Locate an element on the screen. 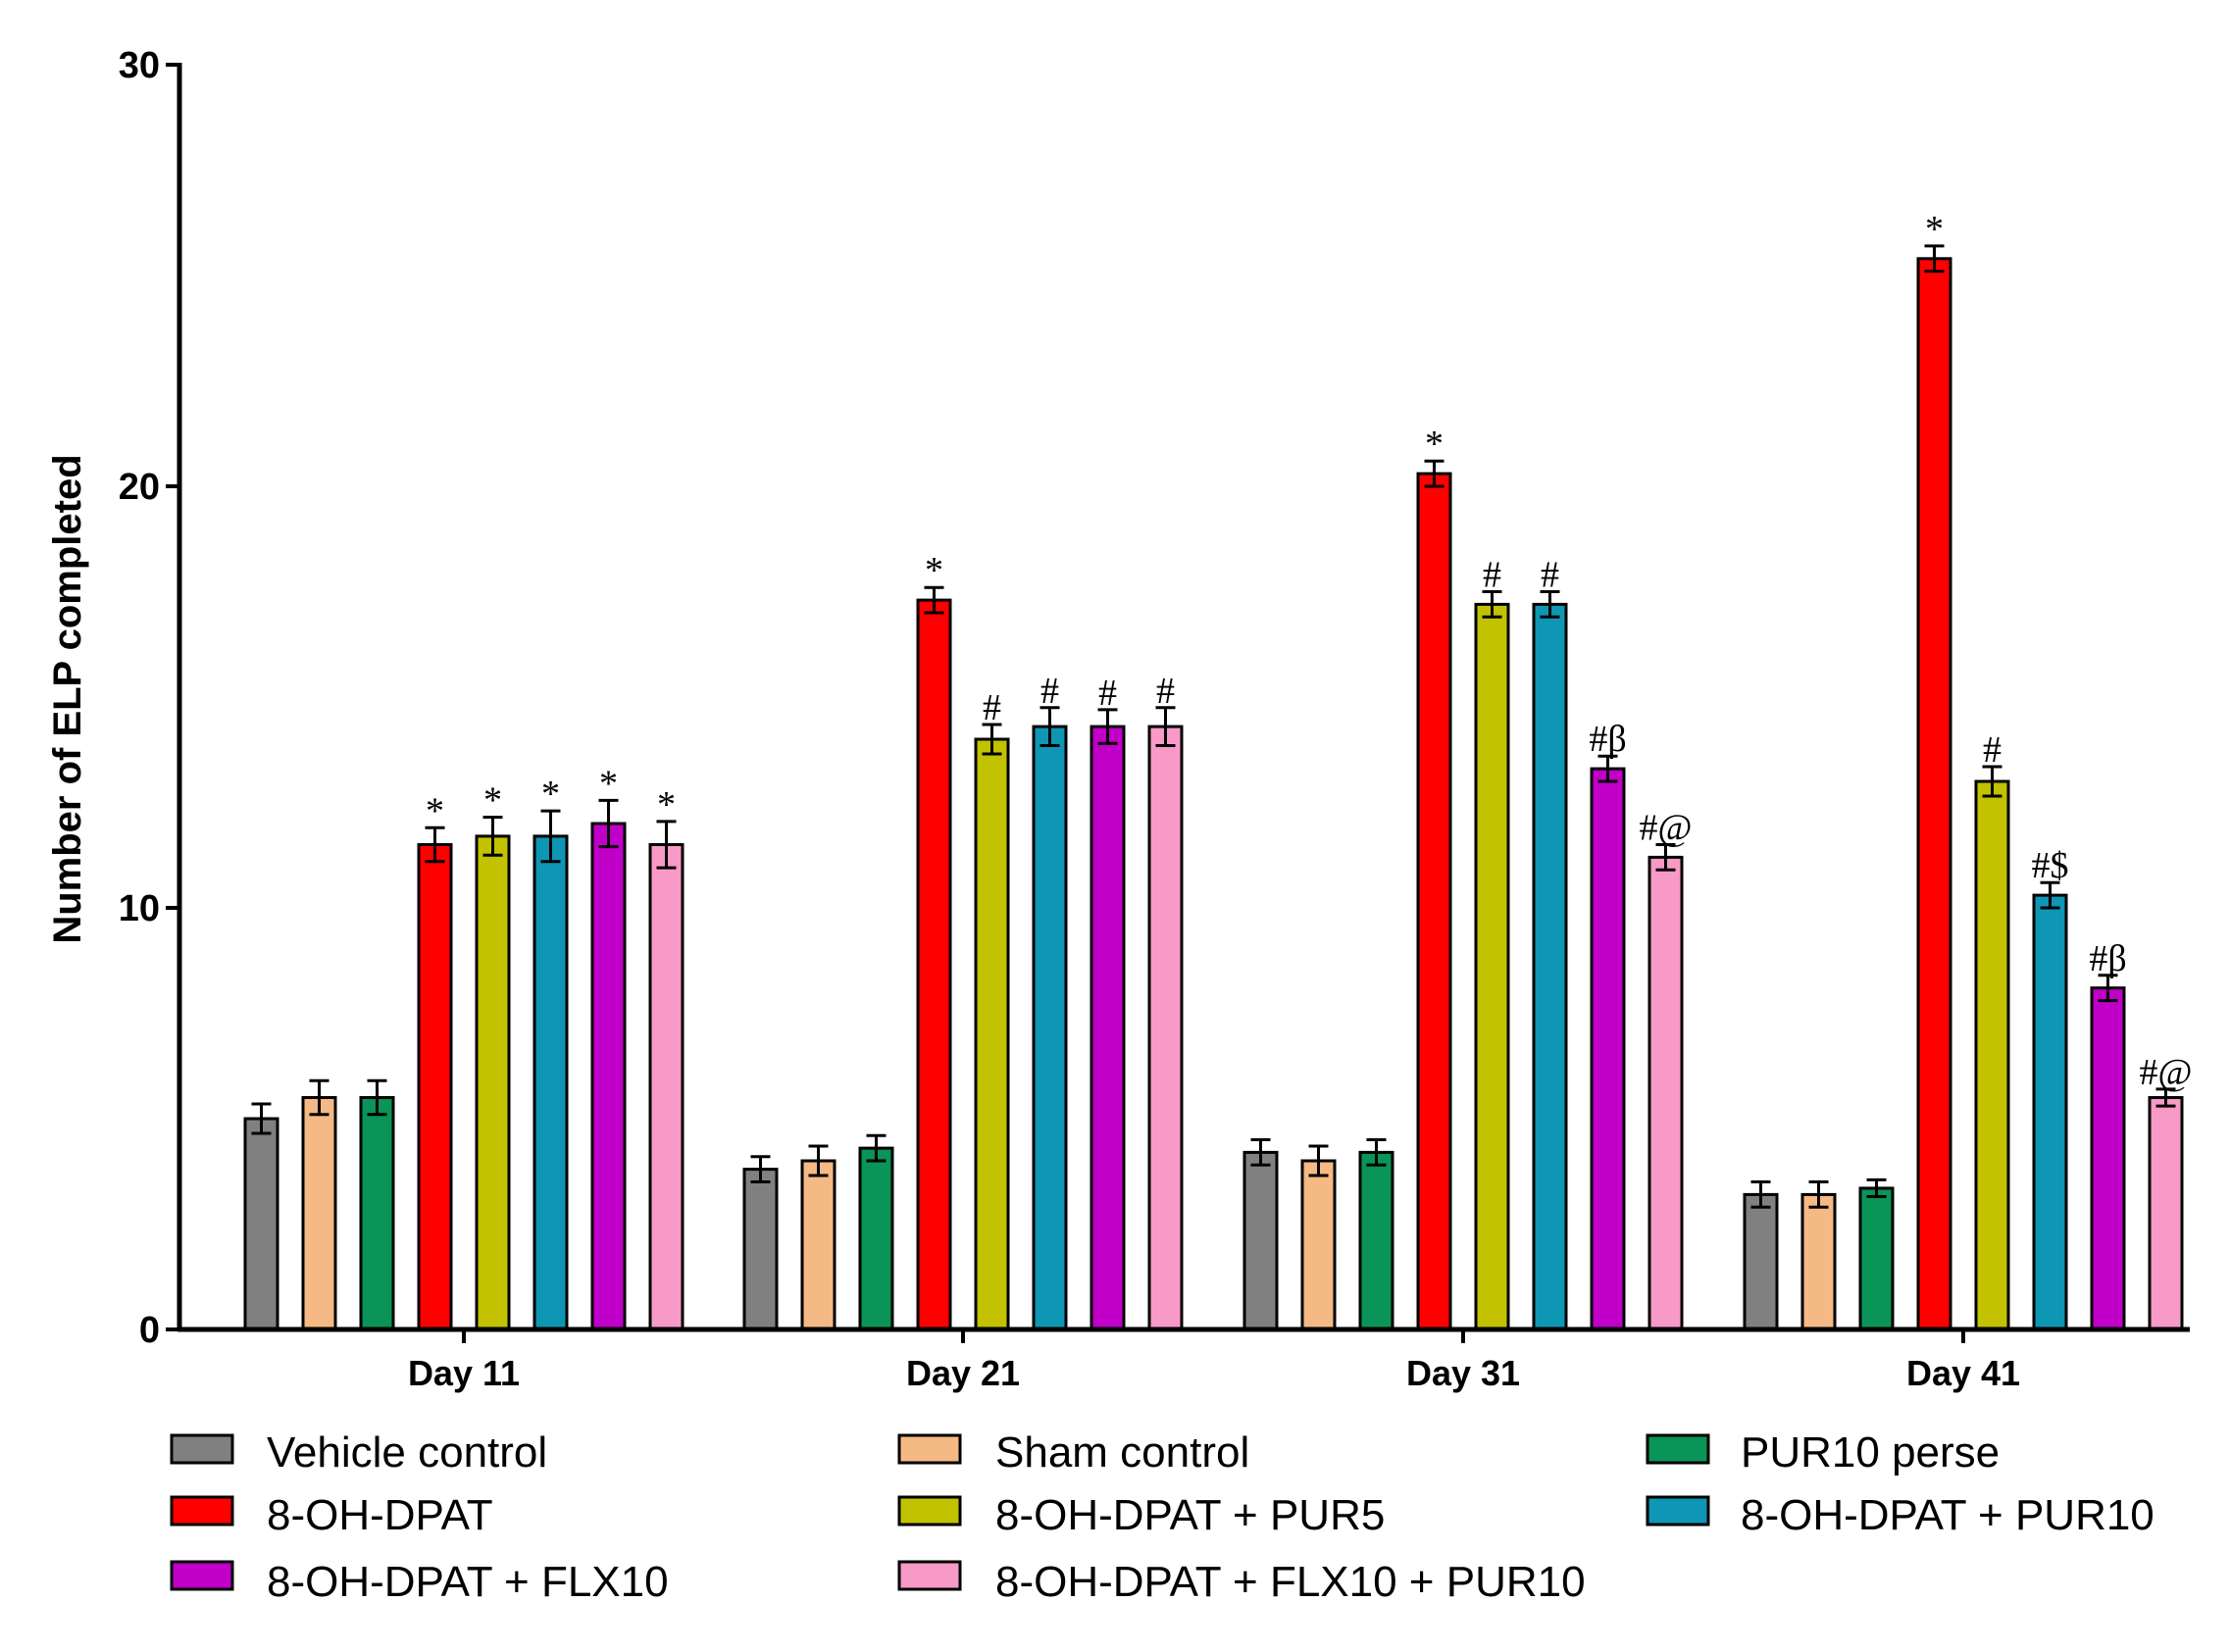 Image resolution: width=2230 pixels, height=1652 pixels. y-tick-label: 30 is located at coordinates (139, 65).